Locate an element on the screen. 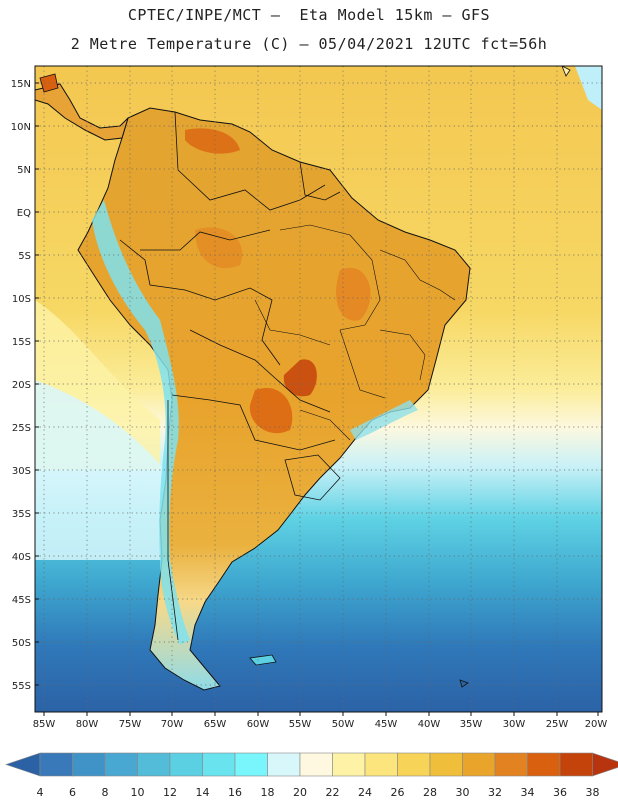 The image size is (618, 800). lat-label: EQ is located at coordinates (24, 213).